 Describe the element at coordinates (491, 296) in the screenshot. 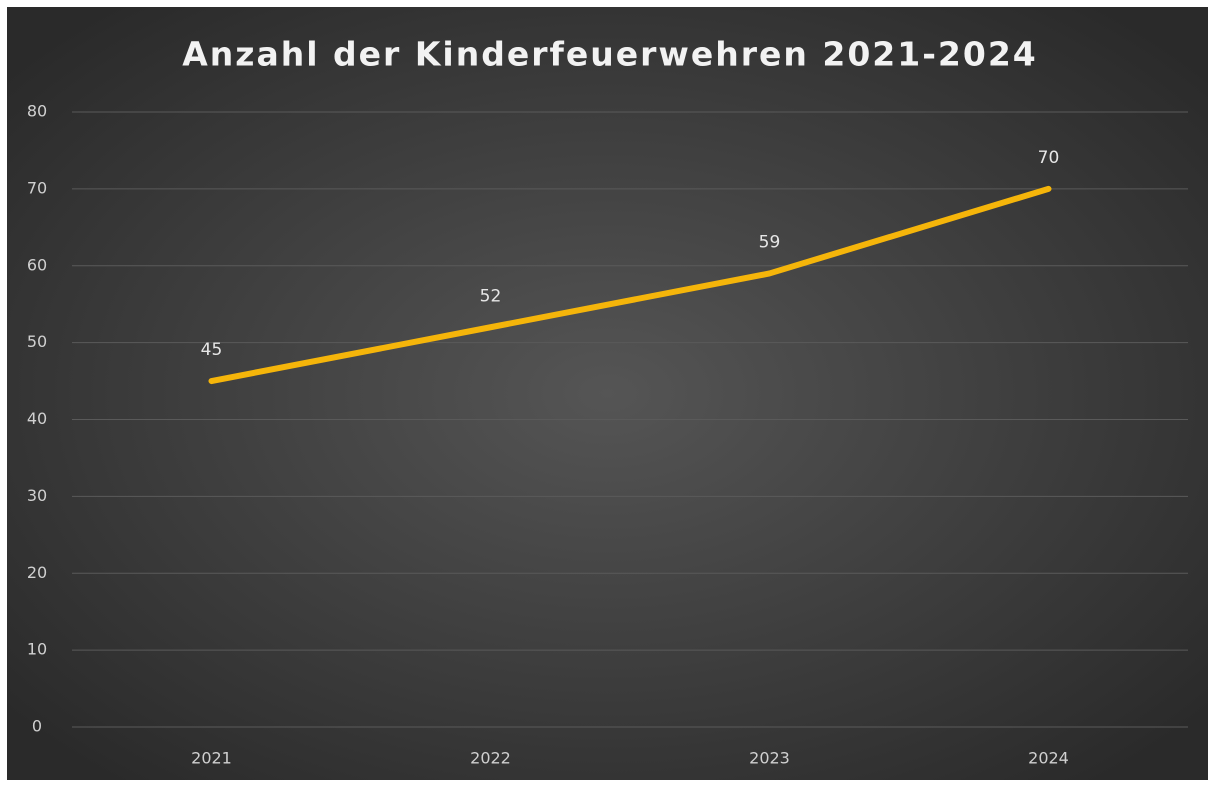

I see `data-label: 52` at that location.